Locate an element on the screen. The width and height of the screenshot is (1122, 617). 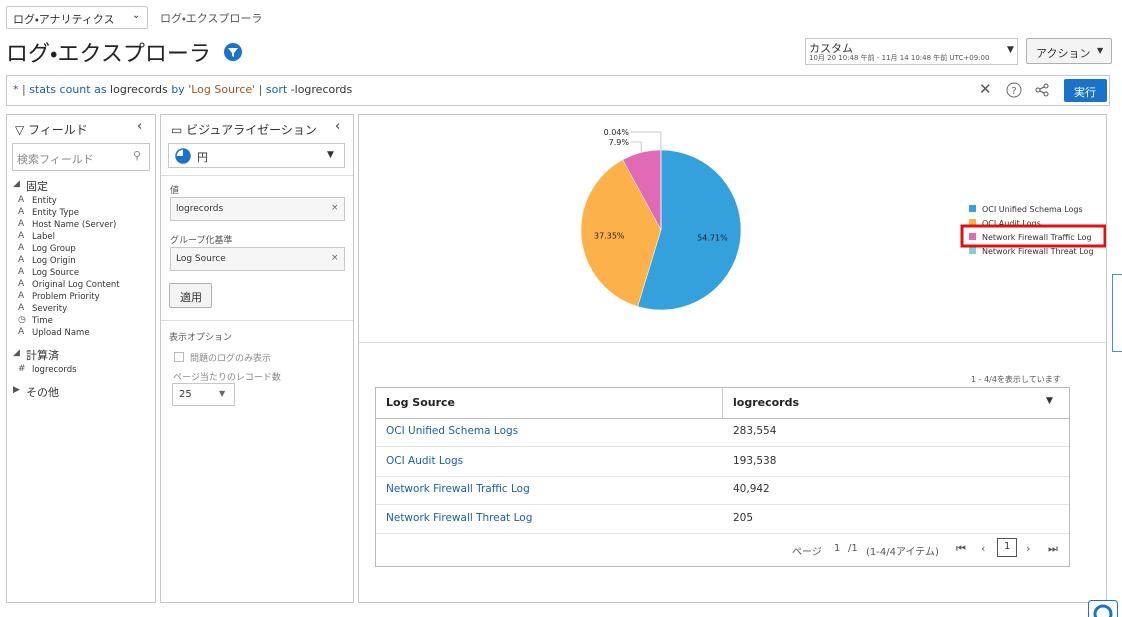
pager-nav: › is located at coordinates (1028, 548).